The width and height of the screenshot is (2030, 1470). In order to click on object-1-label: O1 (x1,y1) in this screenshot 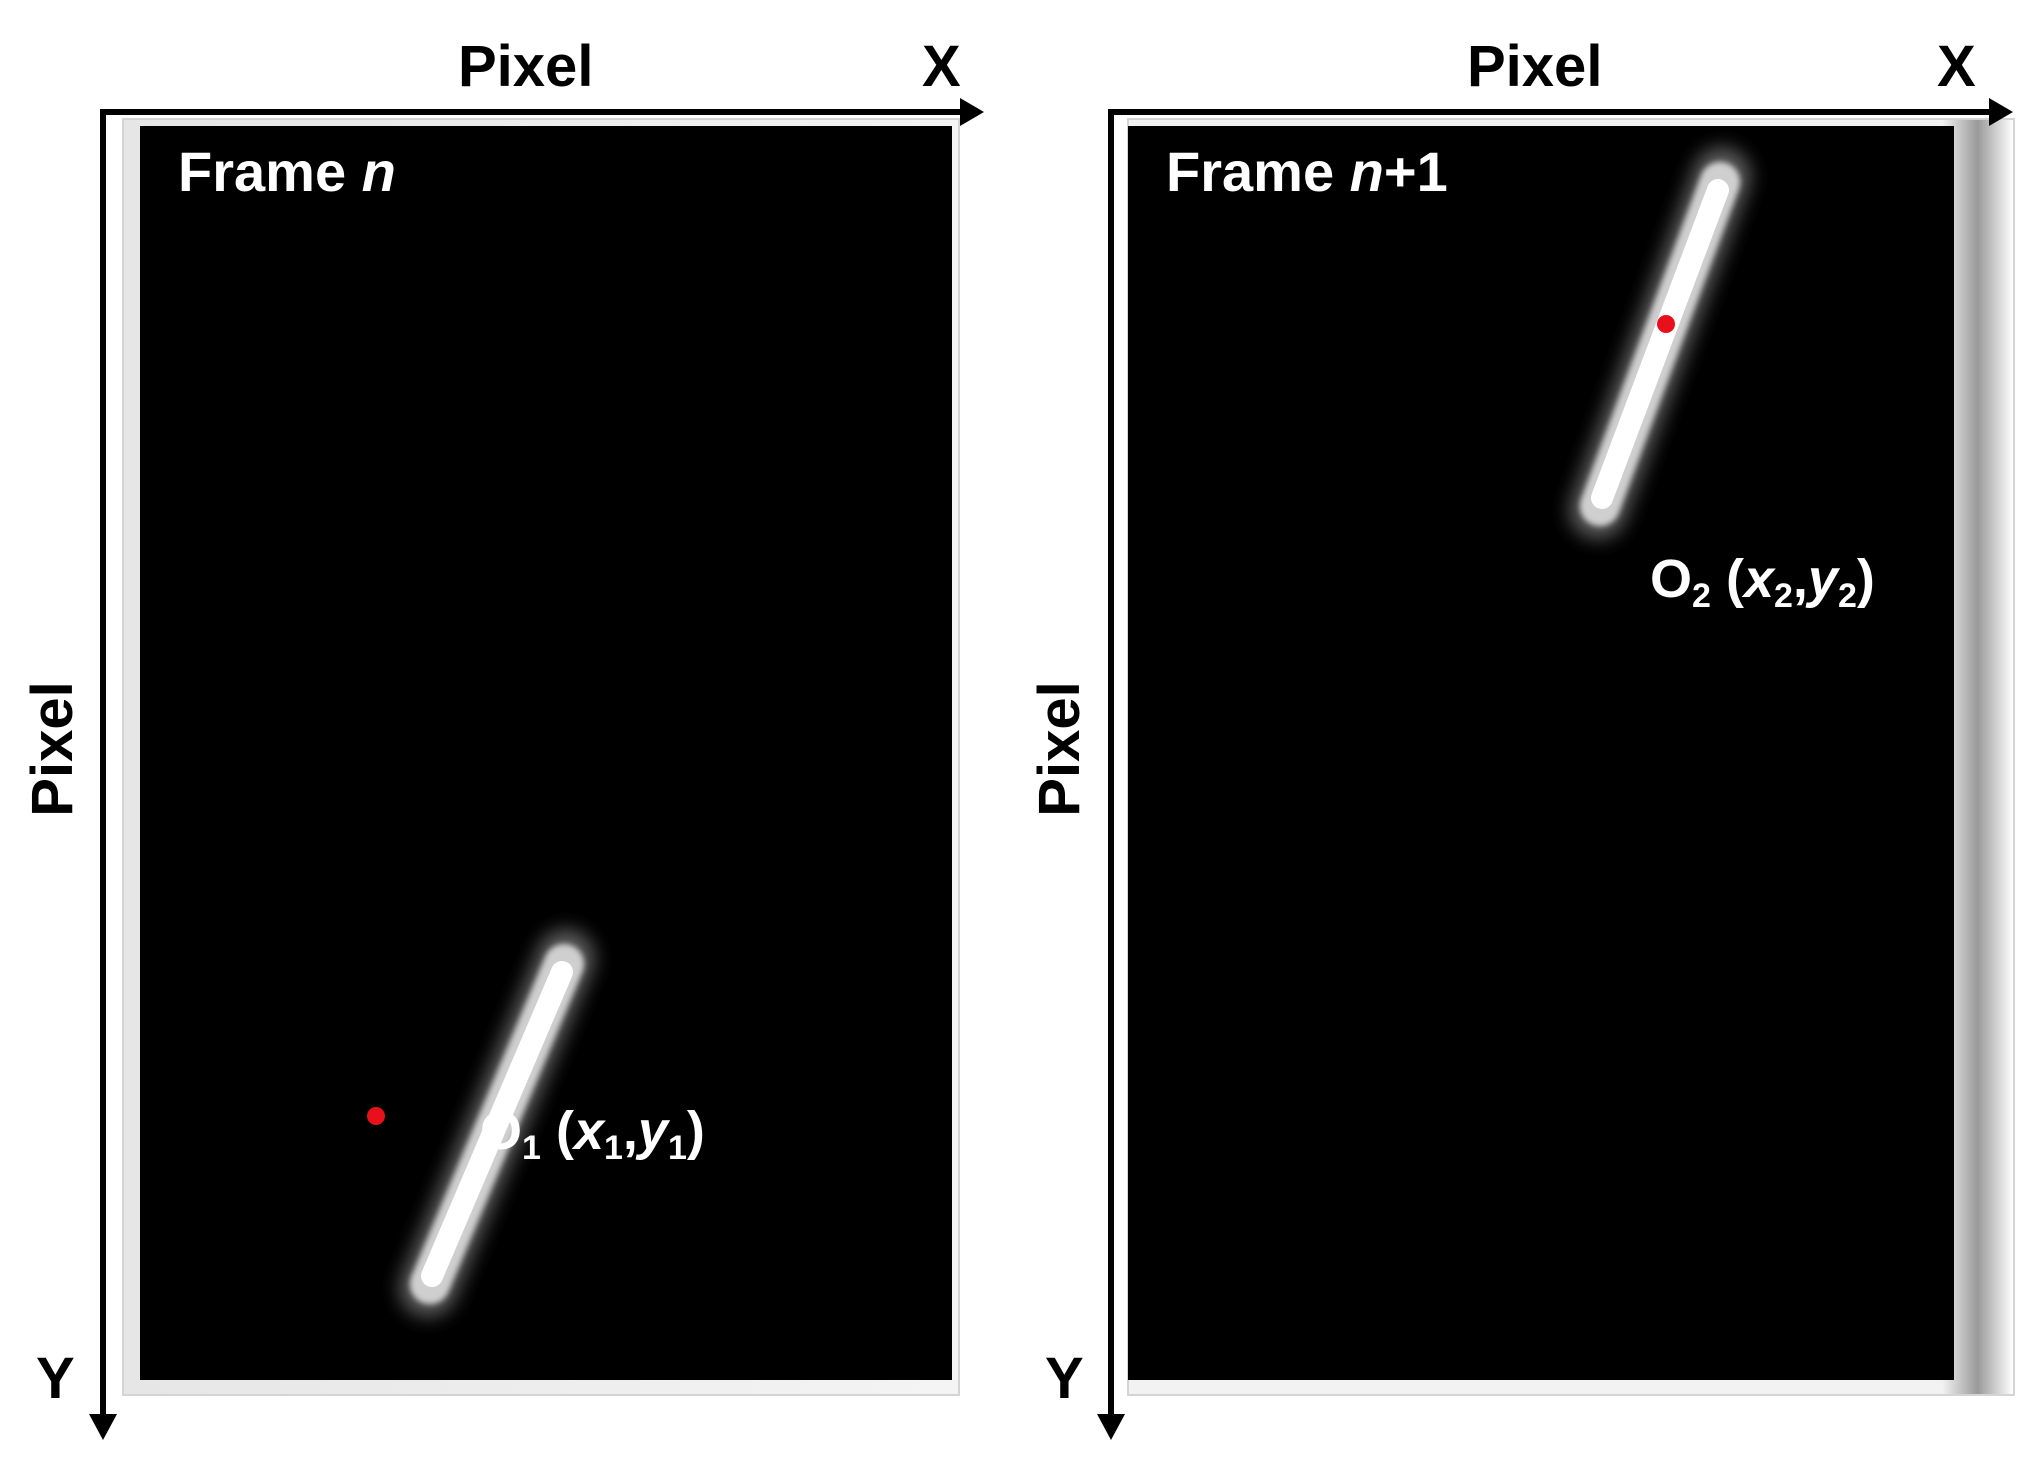, I will do `click(592, 1134)`.